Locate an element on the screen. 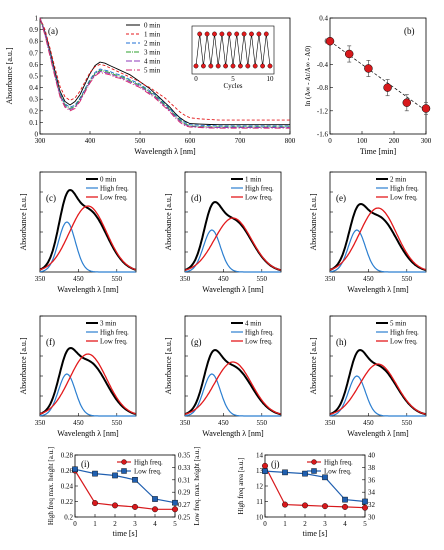 The image size is (444, 550). x-tick-label: 300 is located at coordinates (40, 141).